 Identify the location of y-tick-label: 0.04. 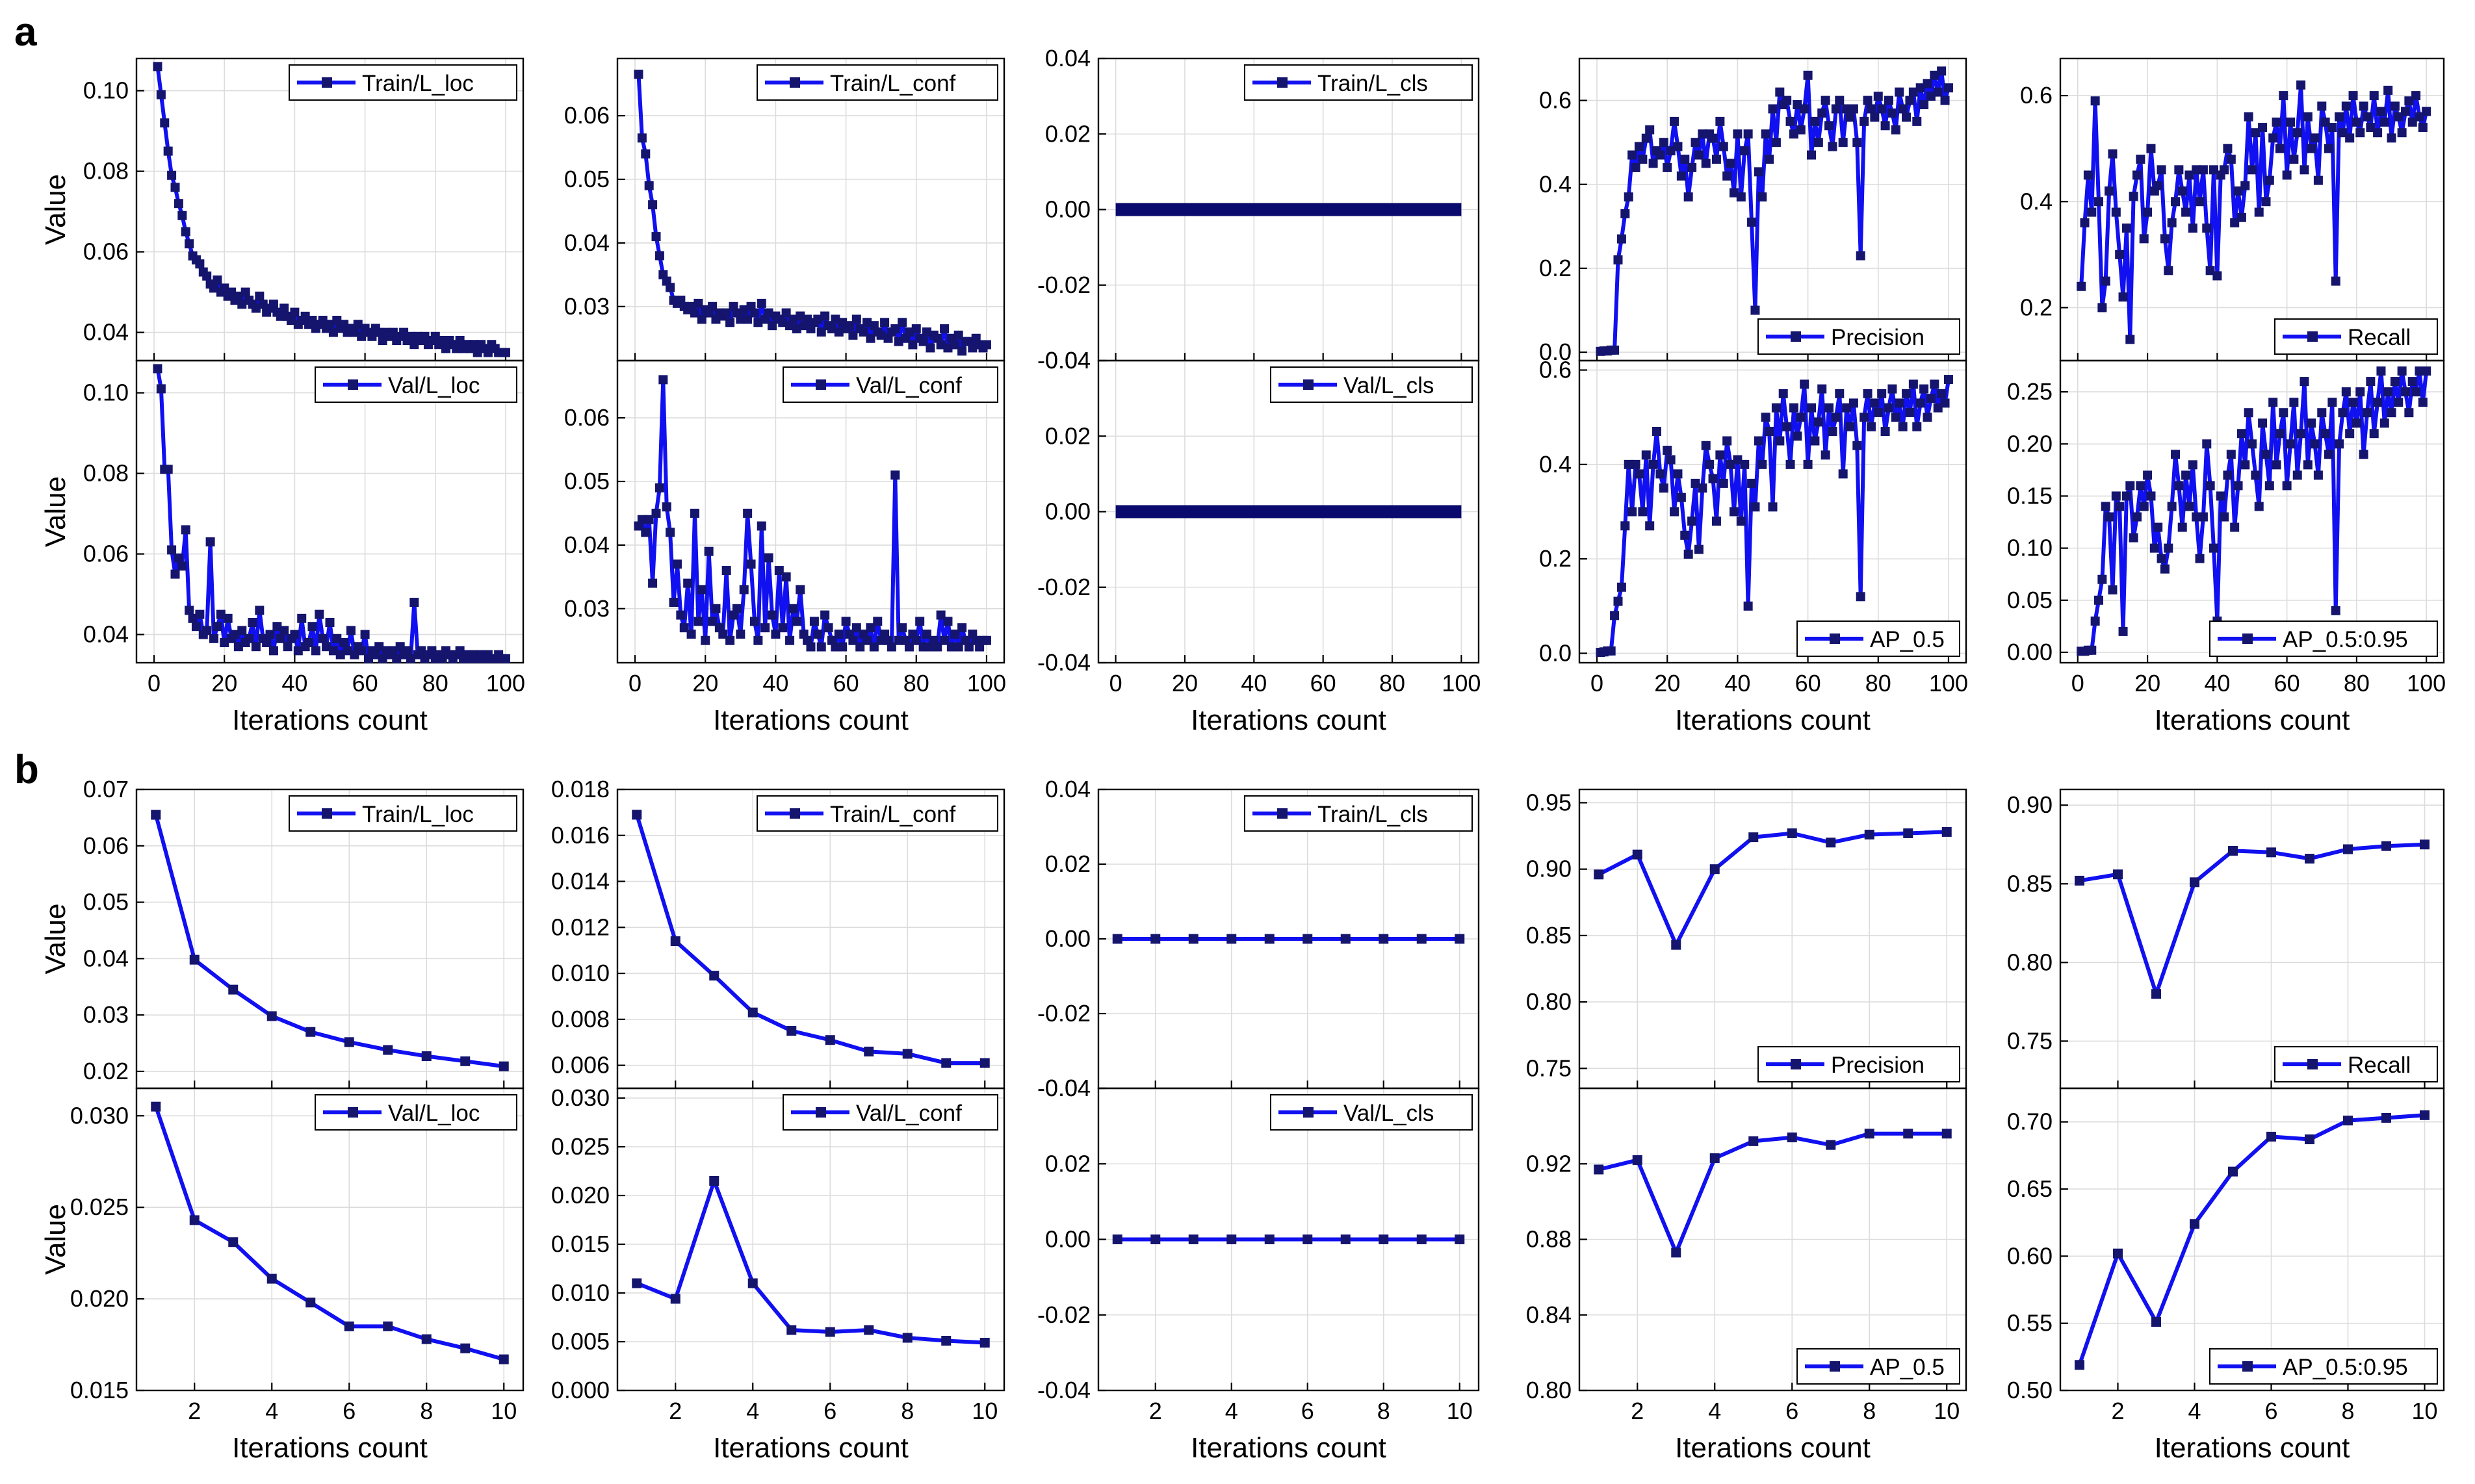
(1068, 361).